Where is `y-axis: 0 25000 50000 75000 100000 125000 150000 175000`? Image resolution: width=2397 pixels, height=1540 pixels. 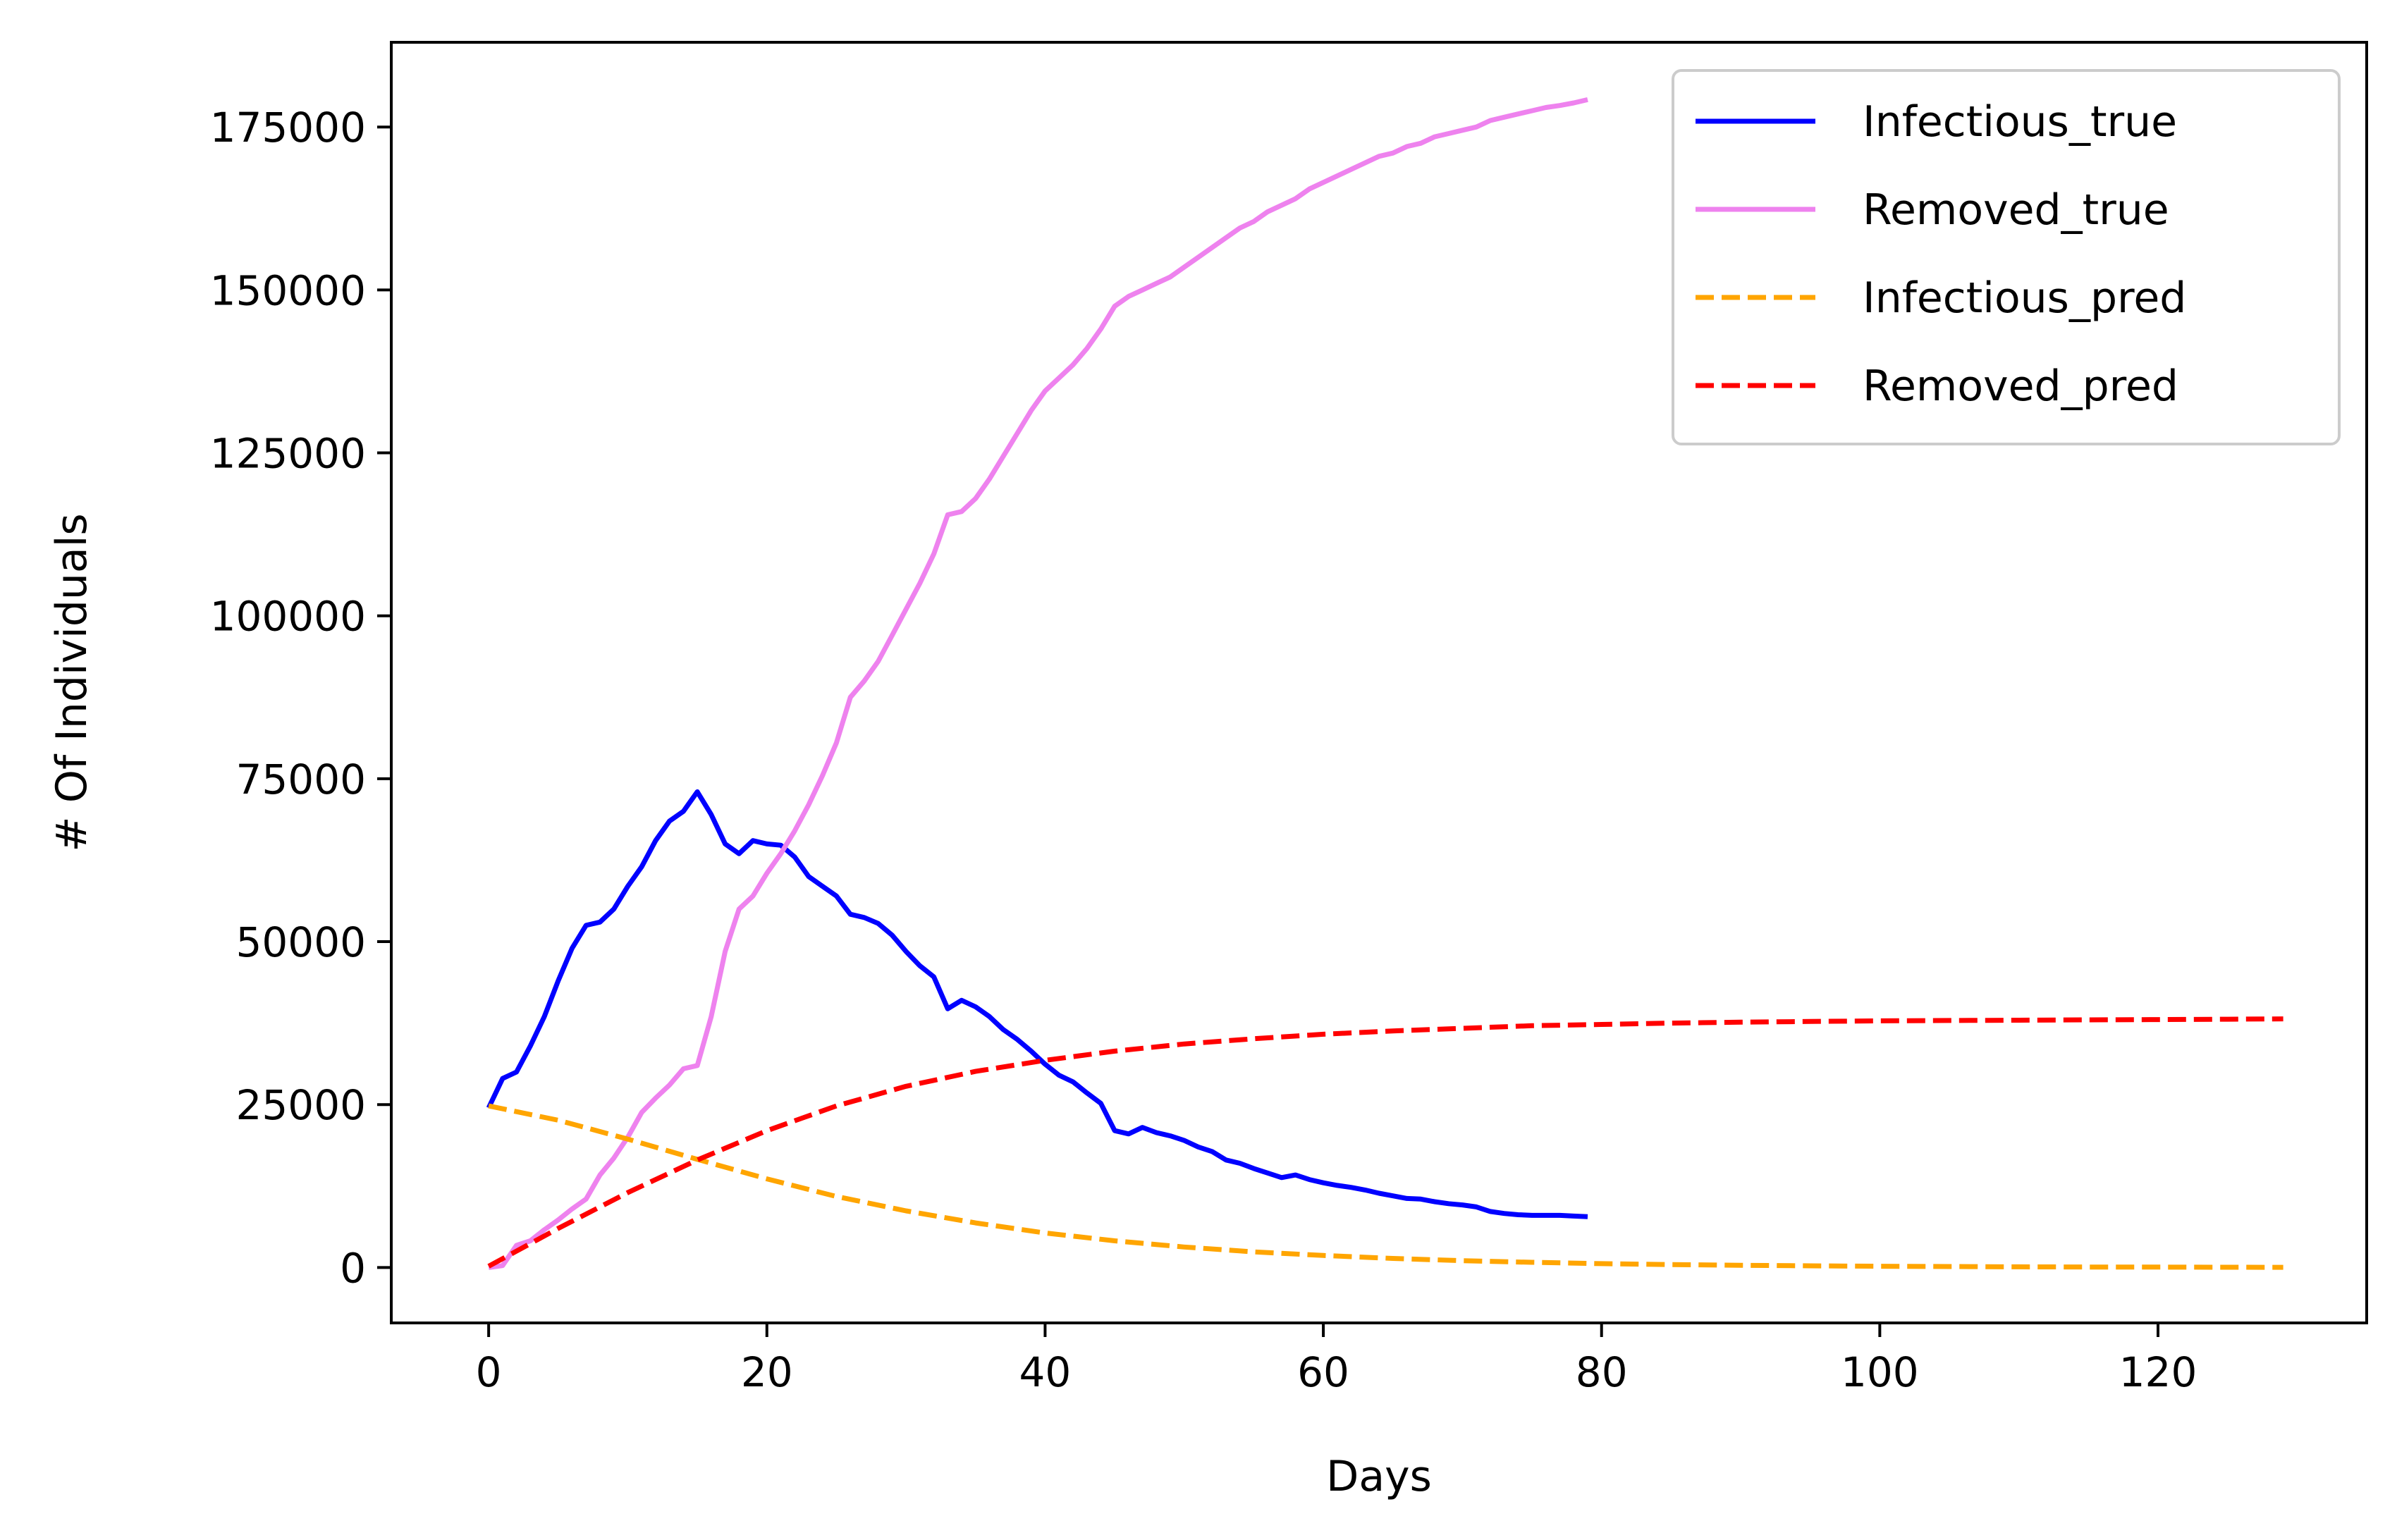 y-axis: 0 25000 50000 75000 100000 125000 150000 175000 is located at coordinates (300, 698).